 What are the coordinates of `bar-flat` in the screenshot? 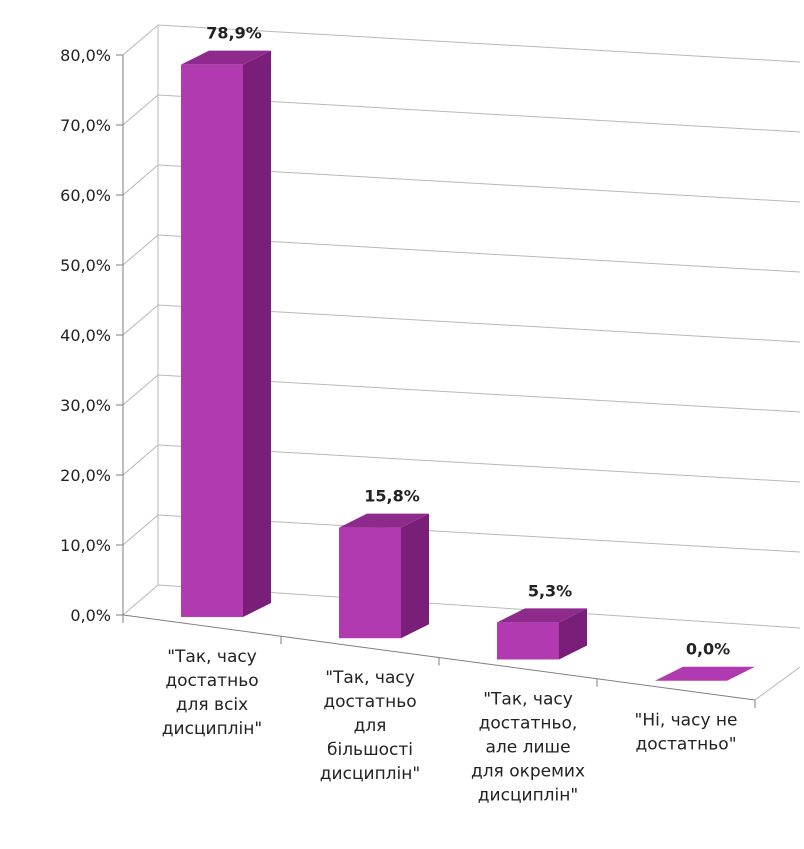 It's located at (705, 673).